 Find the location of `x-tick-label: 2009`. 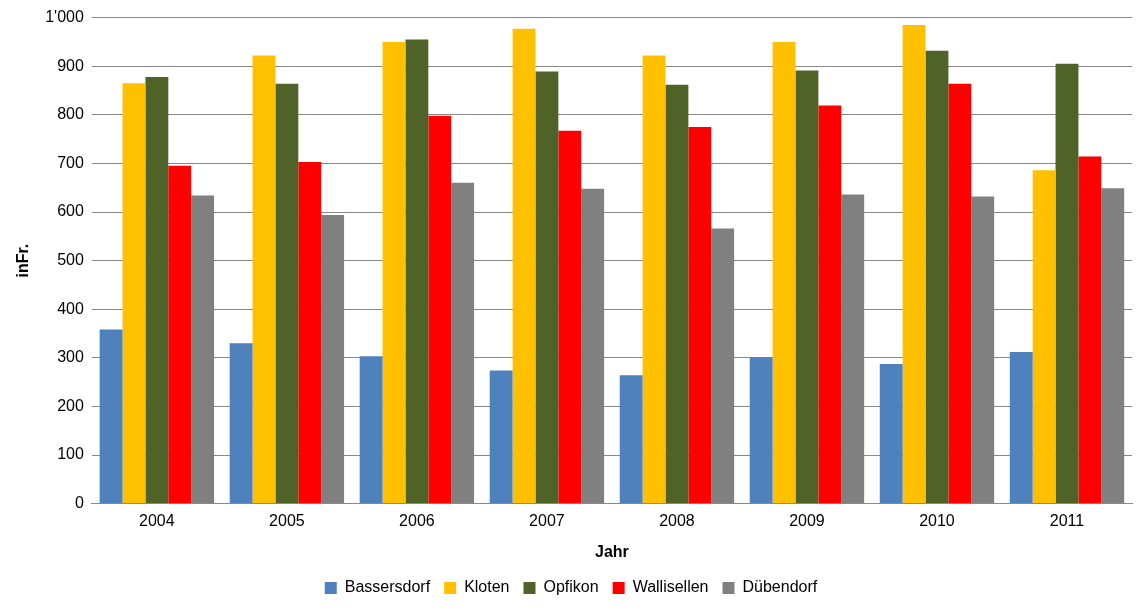

x-tick-label: 2009 is located at coordinates (807, 520).